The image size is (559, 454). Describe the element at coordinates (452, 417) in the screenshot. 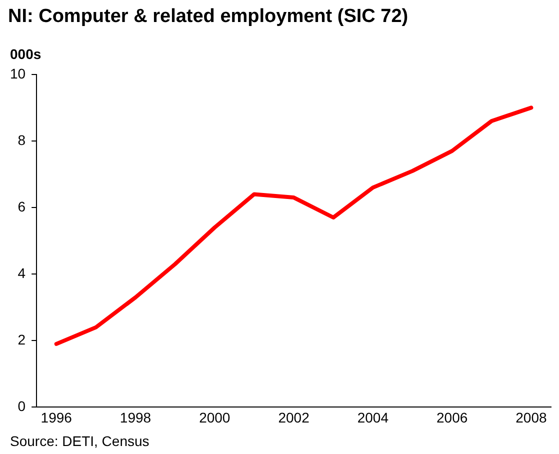

I see `x-tick-label: 2006` at that location.